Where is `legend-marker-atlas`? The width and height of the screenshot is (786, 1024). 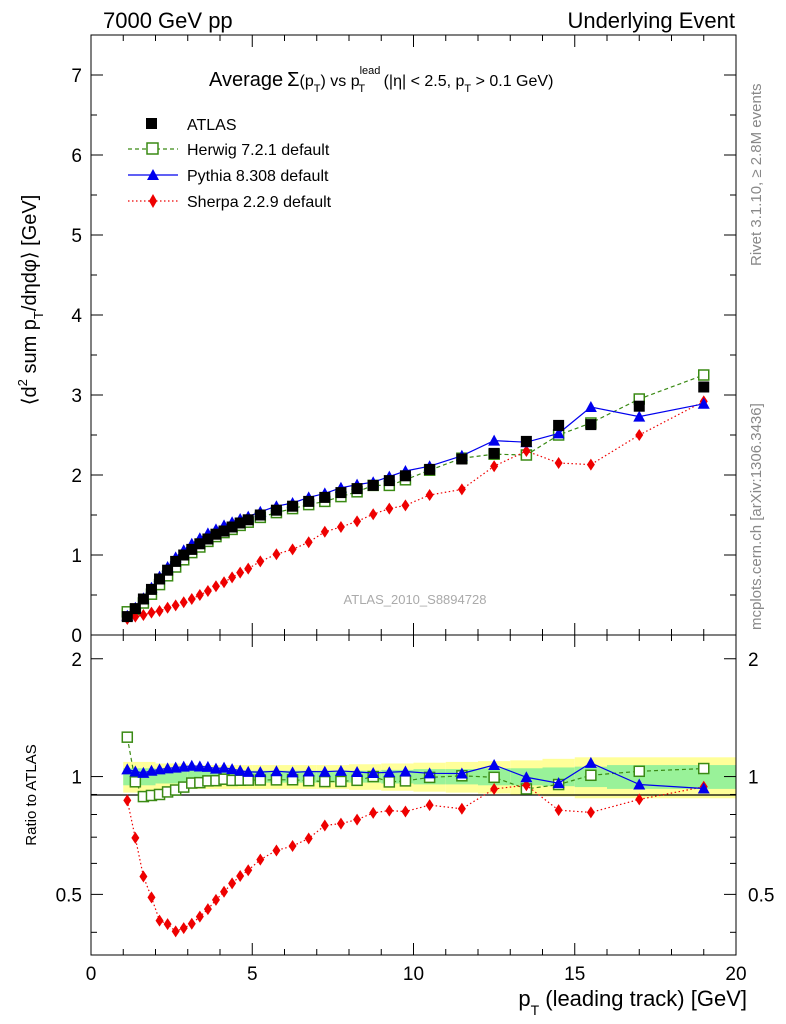
legend-marker-atlas is located at coordinates (151, 123).